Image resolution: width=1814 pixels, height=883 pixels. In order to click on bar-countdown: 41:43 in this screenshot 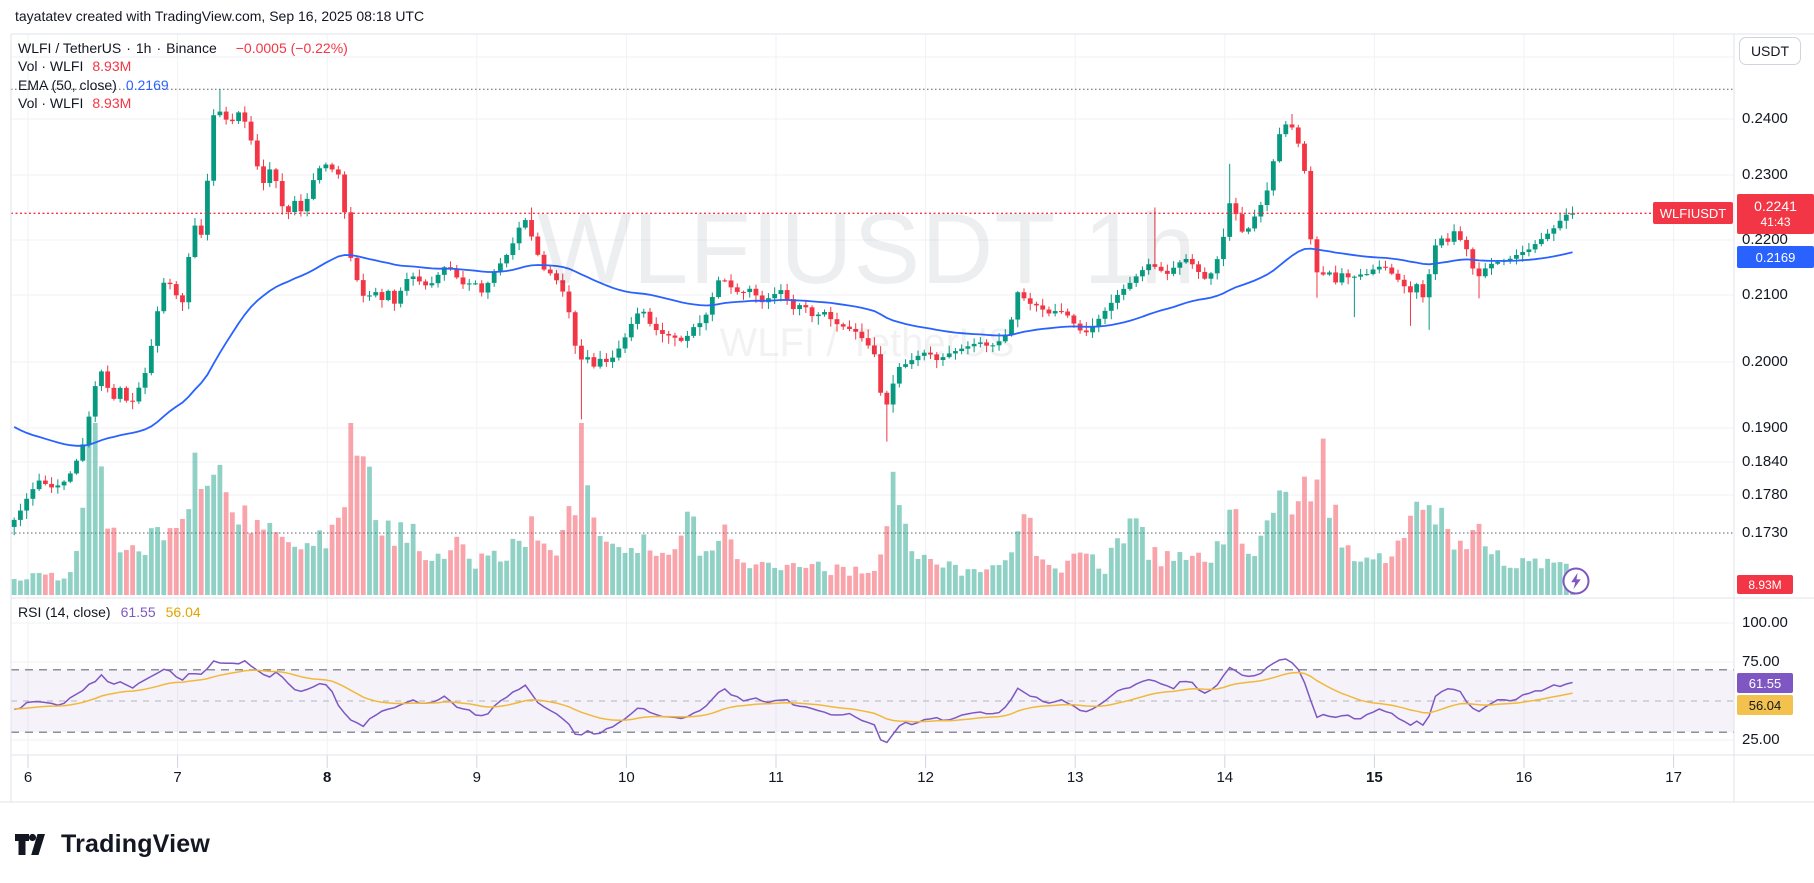, I will do `click(1775, 222)`.